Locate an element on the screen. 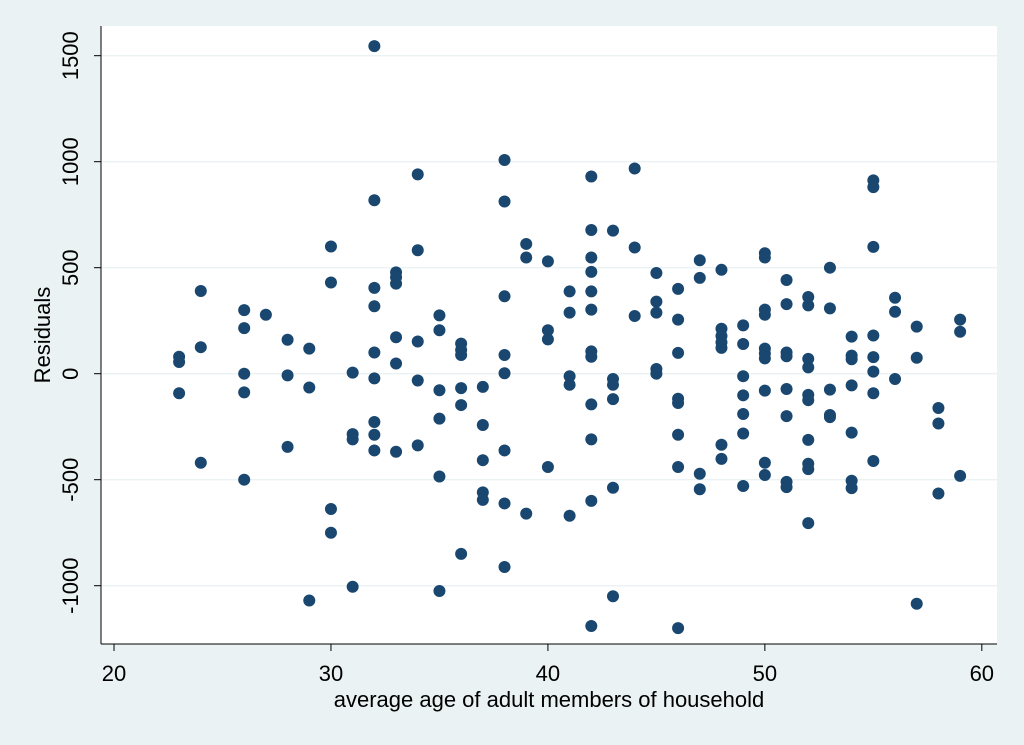 The height and width of the screenshot is (745, 1024). y-tick-label: 500 is located at coordinates (70, 267).